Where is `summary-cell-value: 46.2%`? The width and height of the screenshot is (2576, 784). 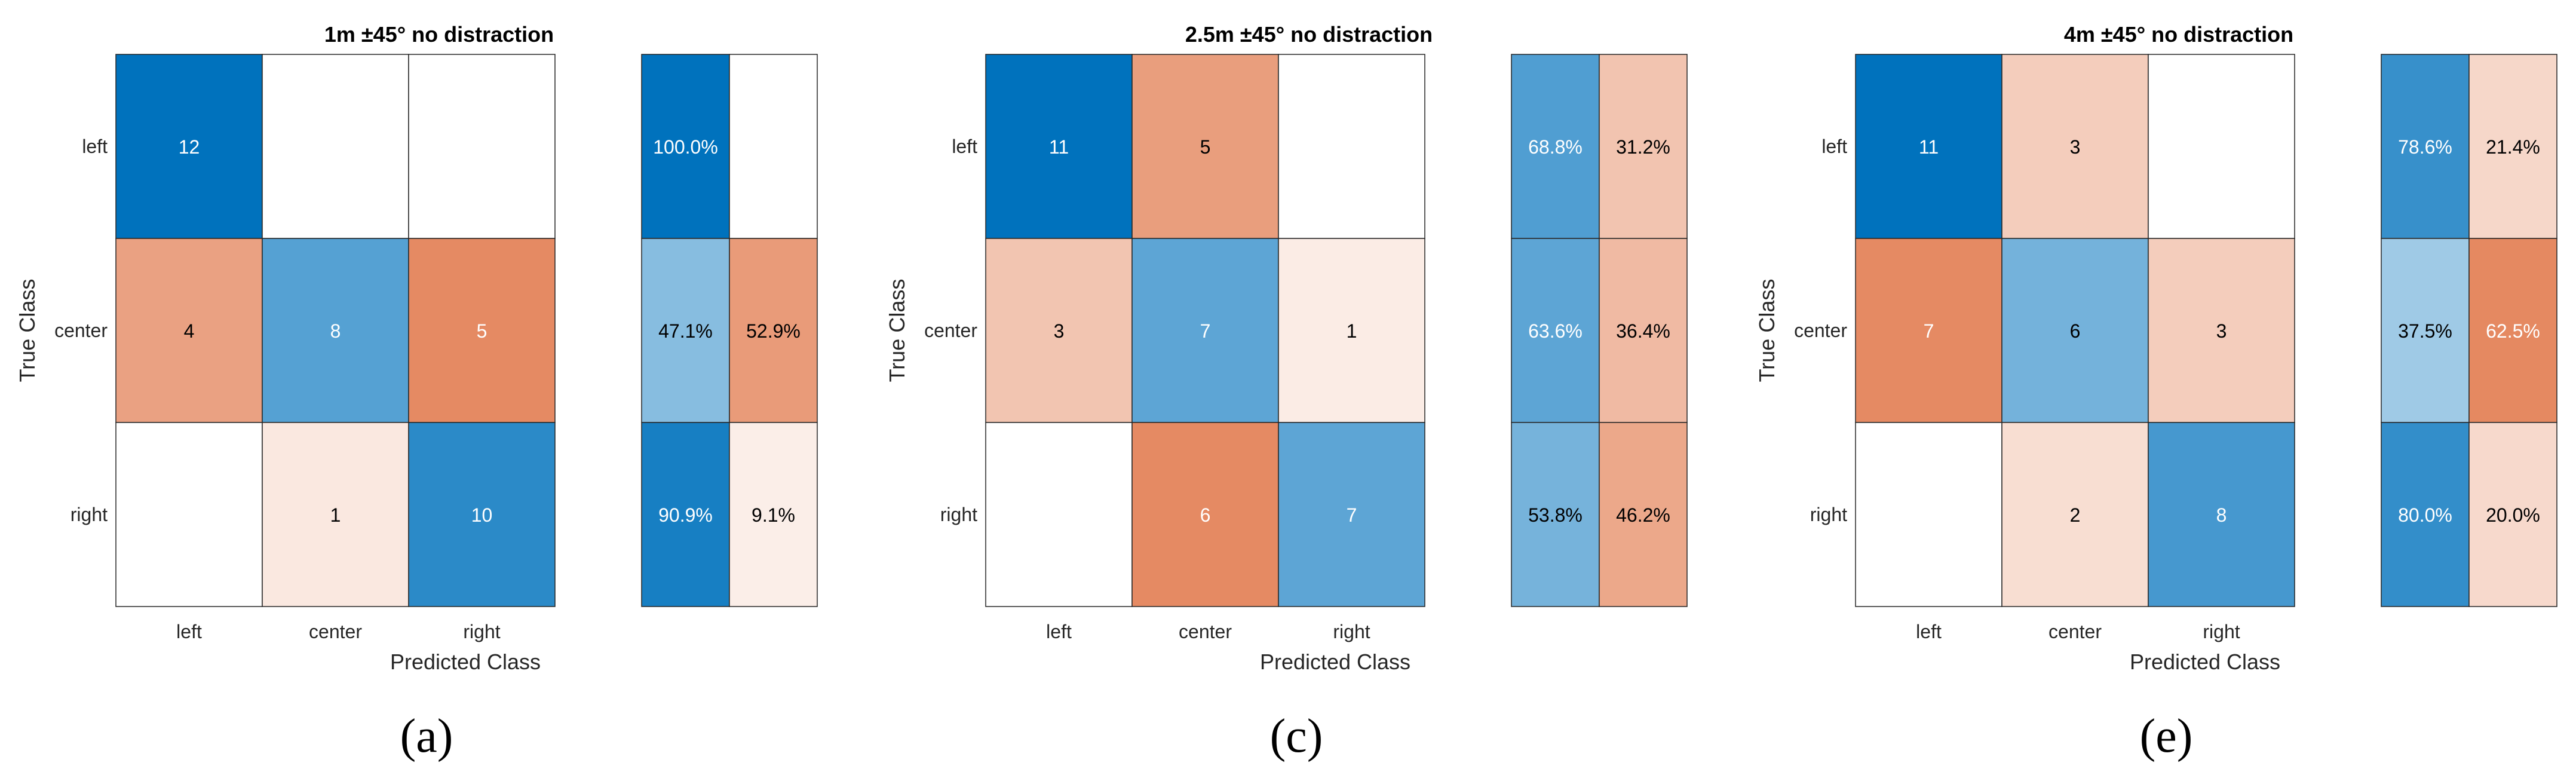
summary-cell-value: 46.2% is located at coordinates (1643, 515).